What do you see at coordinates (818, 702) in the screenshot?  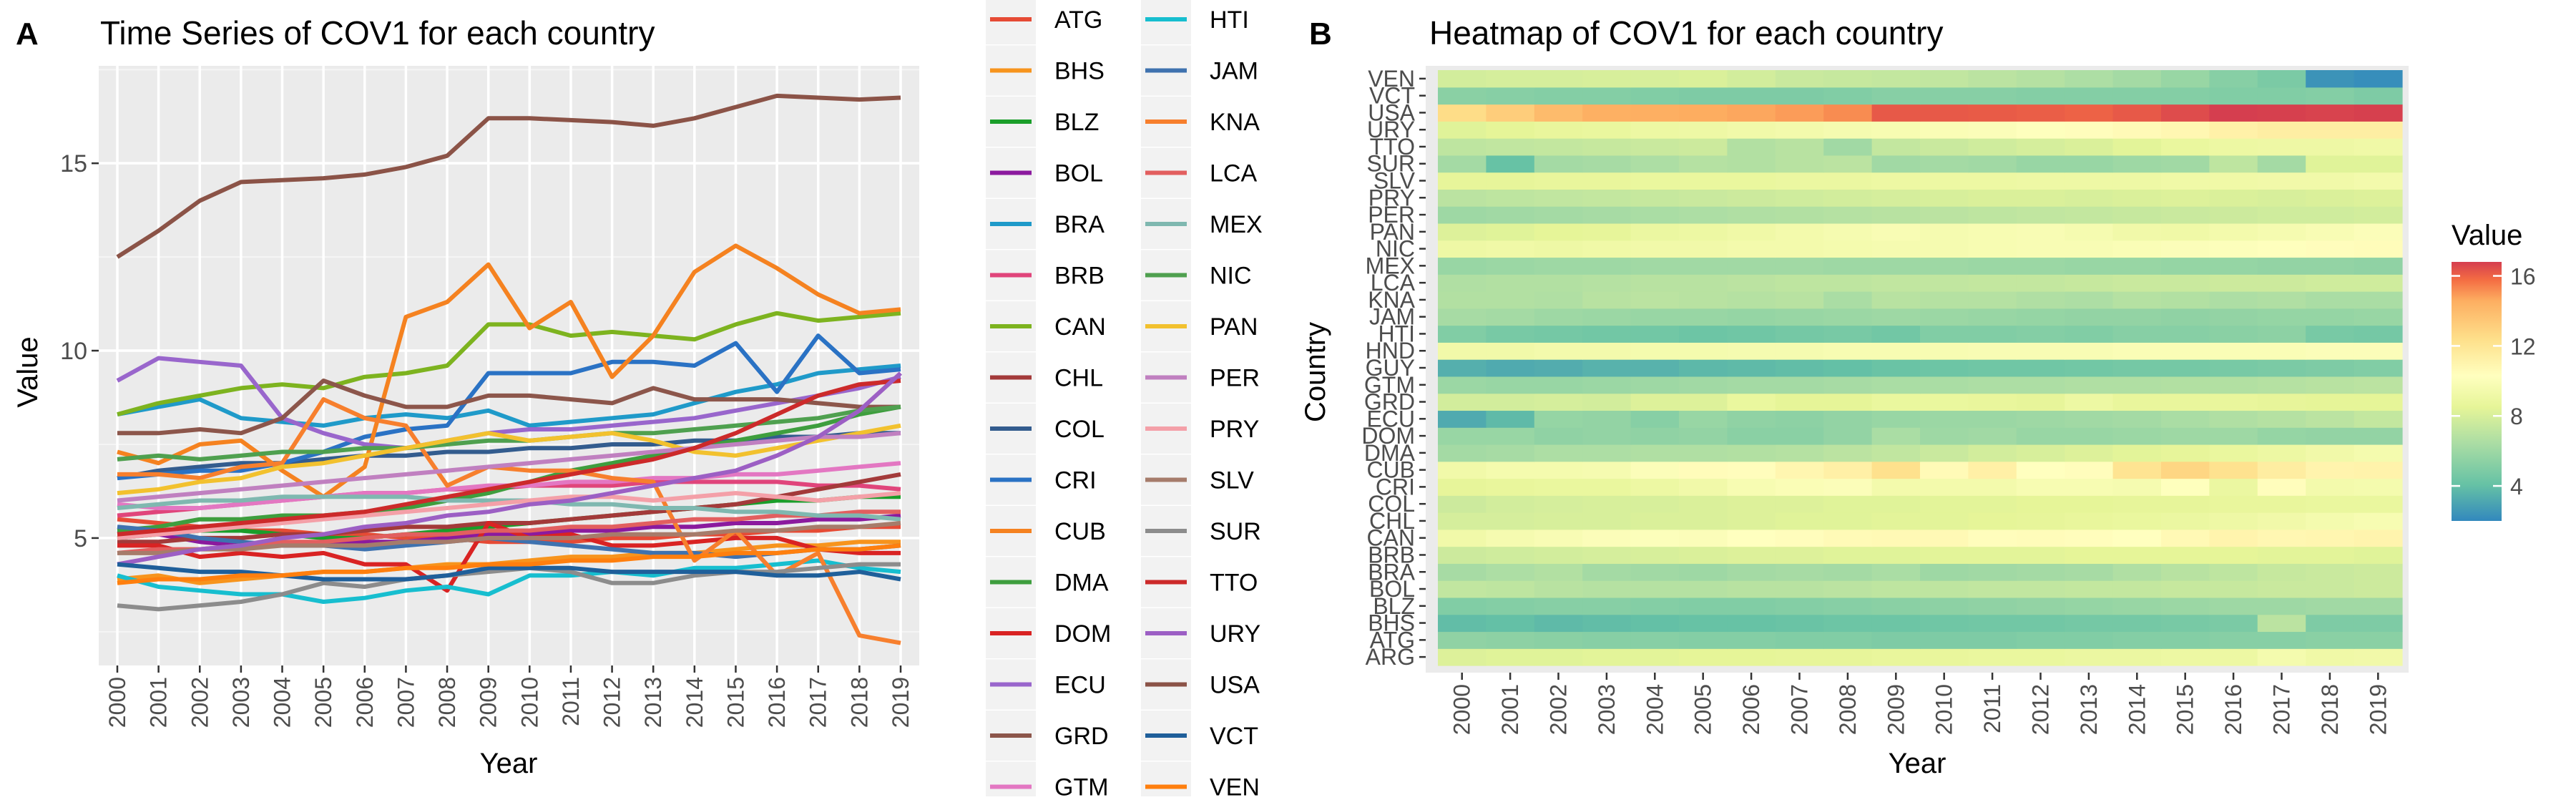 I see `x-tick-label: 2017` at bounding box center [818, 702].